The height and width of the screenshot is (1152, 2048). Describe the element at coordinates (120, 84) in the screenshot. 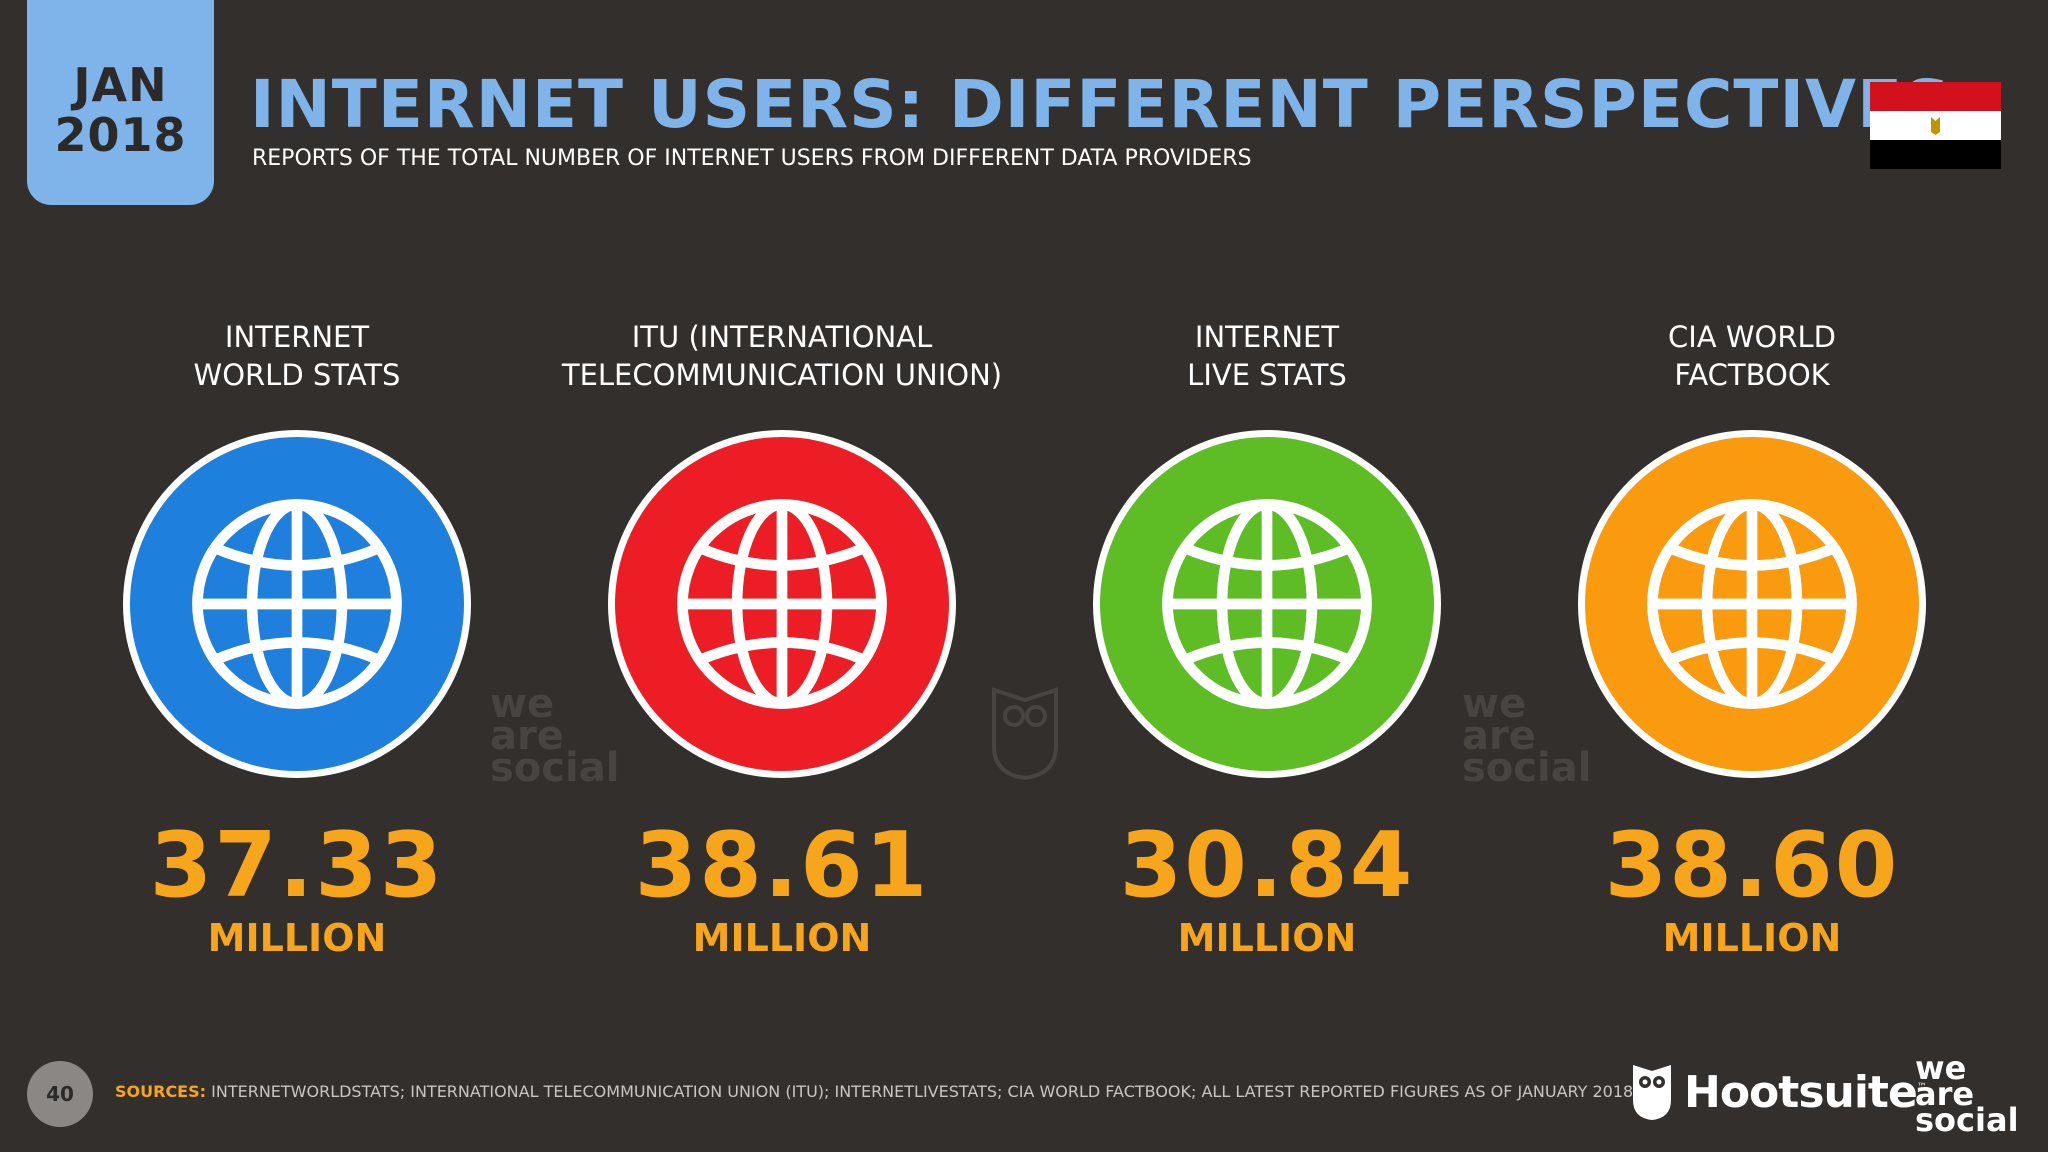

I see `date-month: JAN` at that location.